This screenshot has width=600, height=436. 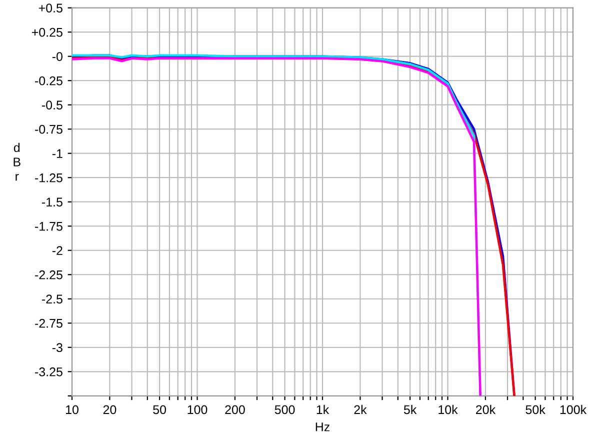 What do you see at coordinates (17, 161) in the screenshot?
I see `y-axis-title: dBr` at bounding box center [17, 161].